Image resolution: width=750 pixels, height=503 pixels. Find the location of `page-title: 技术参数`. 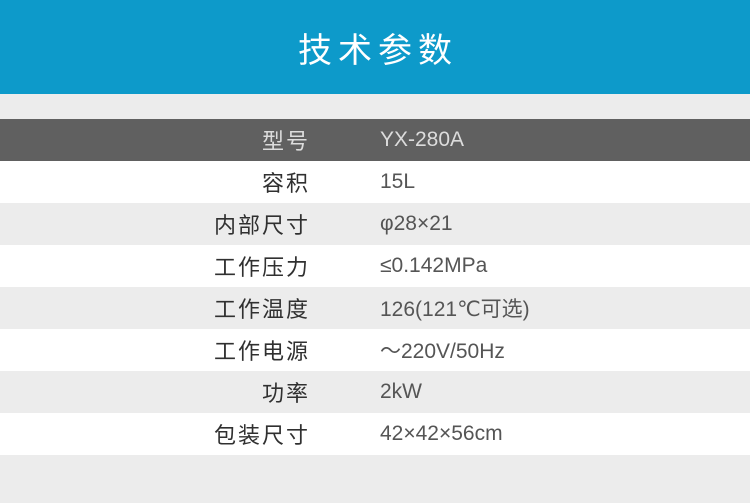

page-title: 技术参数 is located at coordinates (378, 50).